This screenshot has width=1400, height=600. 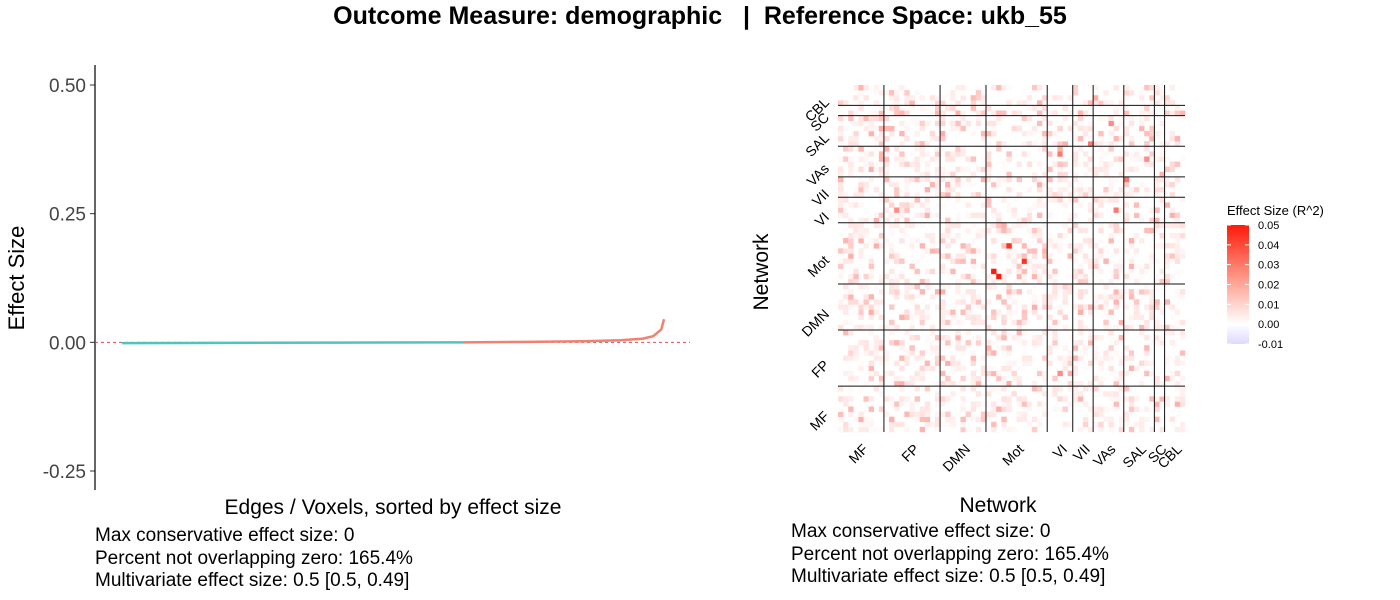 I want to click on x-network-label: MF, so click(x=858, y=454).